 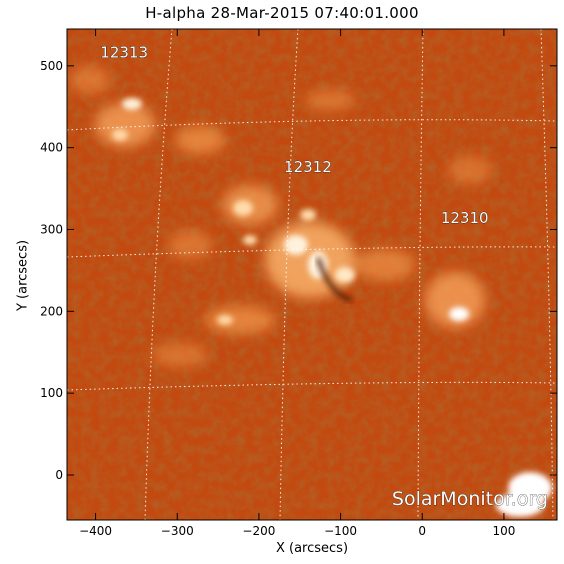 What do you see at coordinates (465, 218) in the screenshot?
I see `active-region-label: 12310` at bounding box center [465, 218].